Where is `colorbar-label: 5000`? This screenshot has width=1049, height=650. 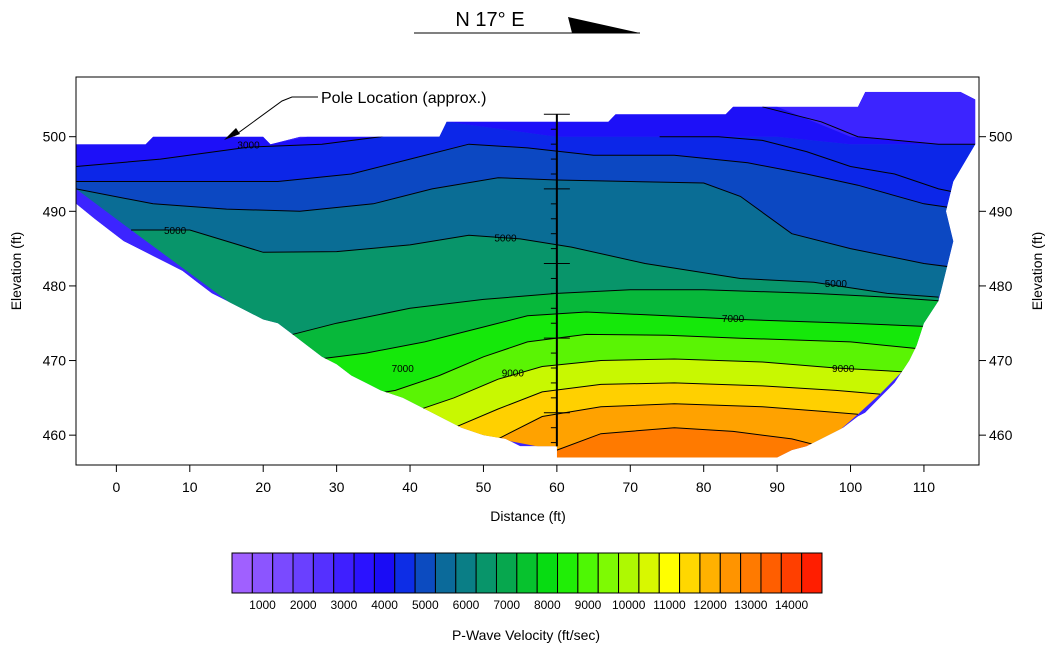
colorbar-label: 5000 is located at coordinates (425, 605).